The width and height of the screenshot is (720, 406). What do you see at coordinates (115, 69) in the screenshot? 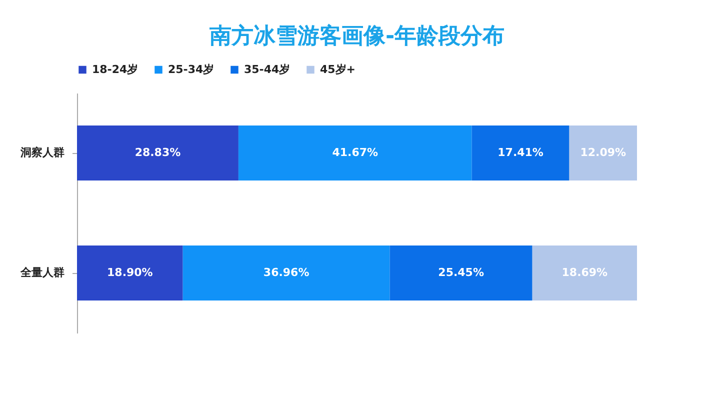
I see `legend-label: 18-24岁` at bounding box center [115, 69].